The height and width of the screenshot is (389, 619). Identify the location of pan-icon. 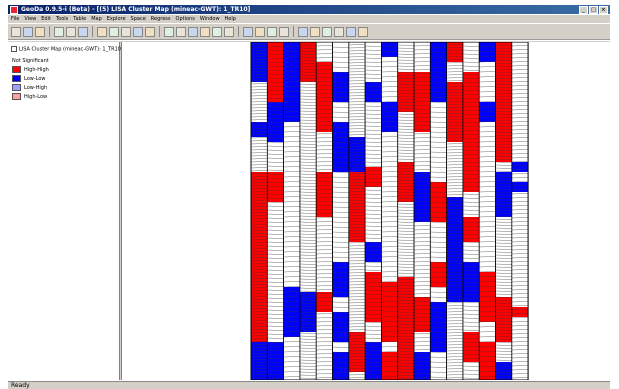
(71, 31).